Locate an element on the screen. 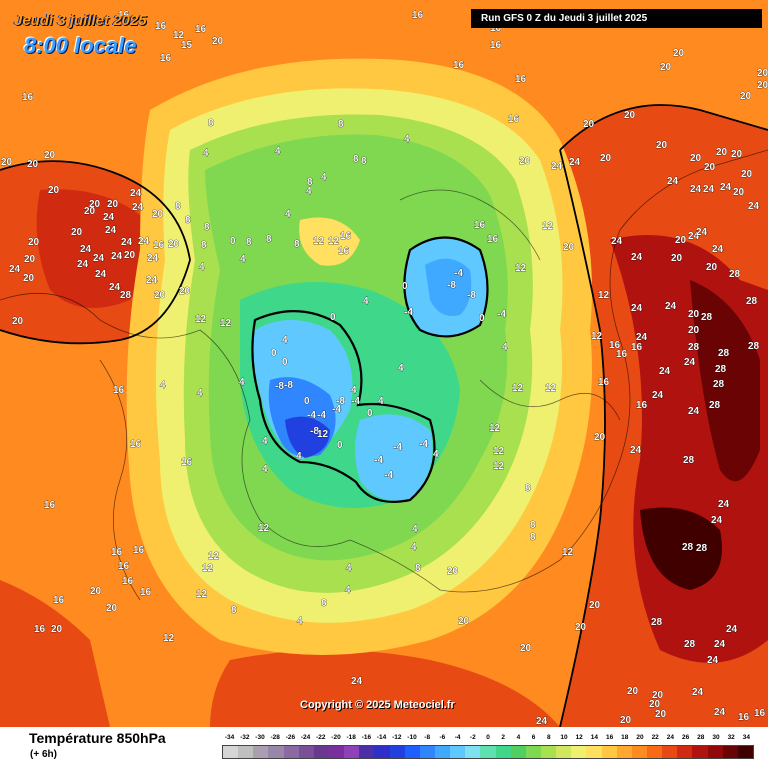 The width and height of the screenshot is (768, 768). legend-tick-label: -10 is located at coordinates (412, 737).